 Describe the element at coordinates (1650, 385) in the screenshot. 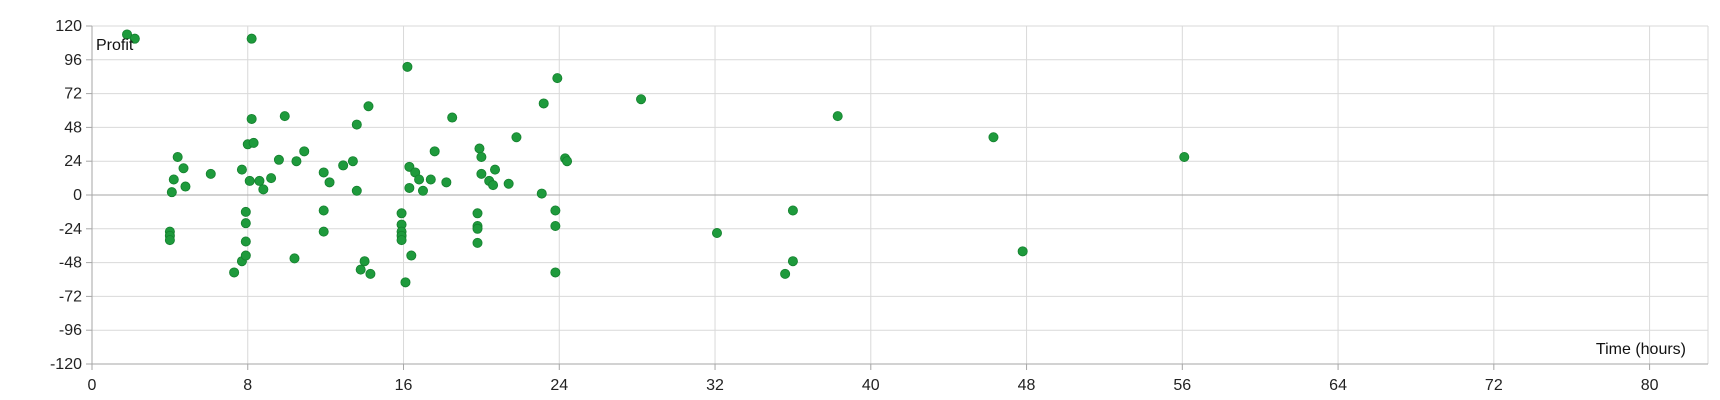

I see `x-tick-label: 80` at that location.